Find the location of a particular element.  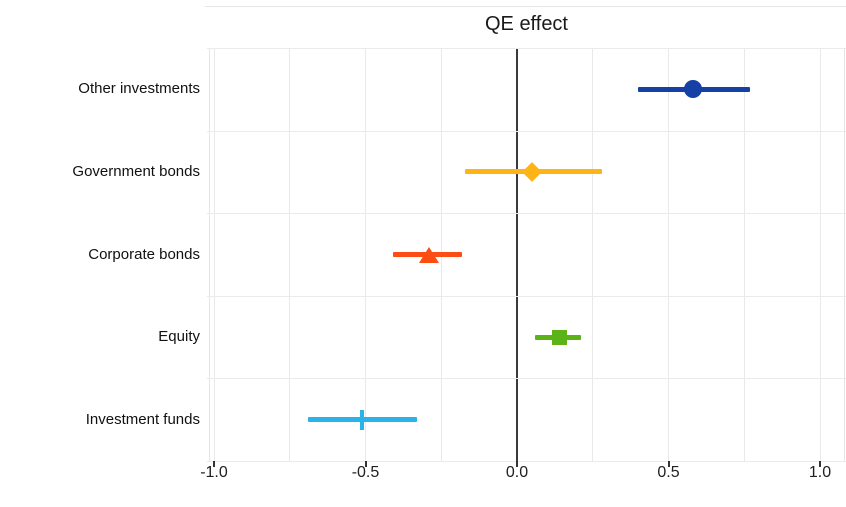

x-tick-label: 0.5 is located at coordinates (668, 472).